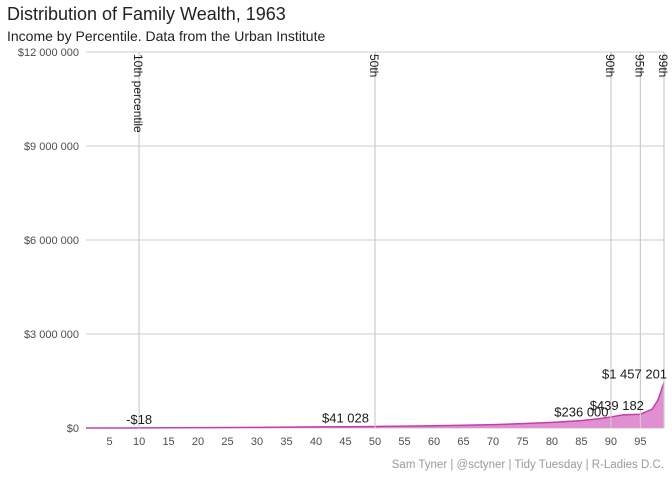 Image resolution: width=672 pixels, height=480 pixels. Describe the element at coordinates (663, 65) in the screenshot. I see `percentile-label: 99th` at that location.